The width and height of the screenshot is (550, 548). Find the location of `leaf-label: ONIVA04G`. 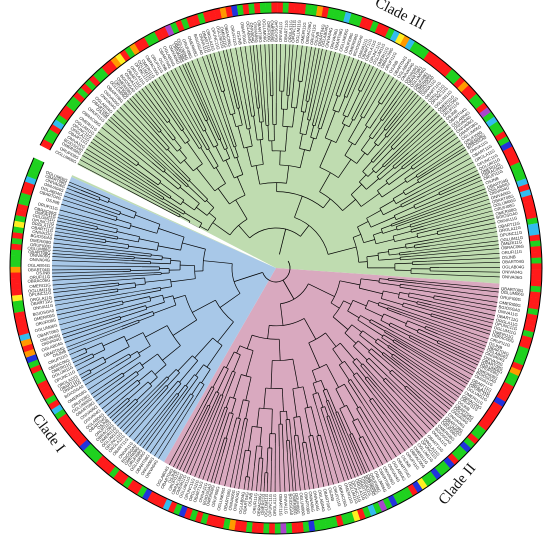

leaf-label: ONIVA04G is located at coordinates (329, 37).